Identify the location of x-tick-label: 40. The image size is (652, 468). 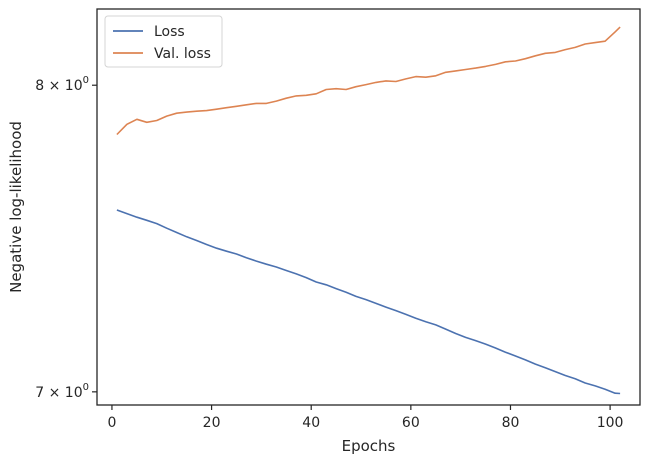
(311, 423).